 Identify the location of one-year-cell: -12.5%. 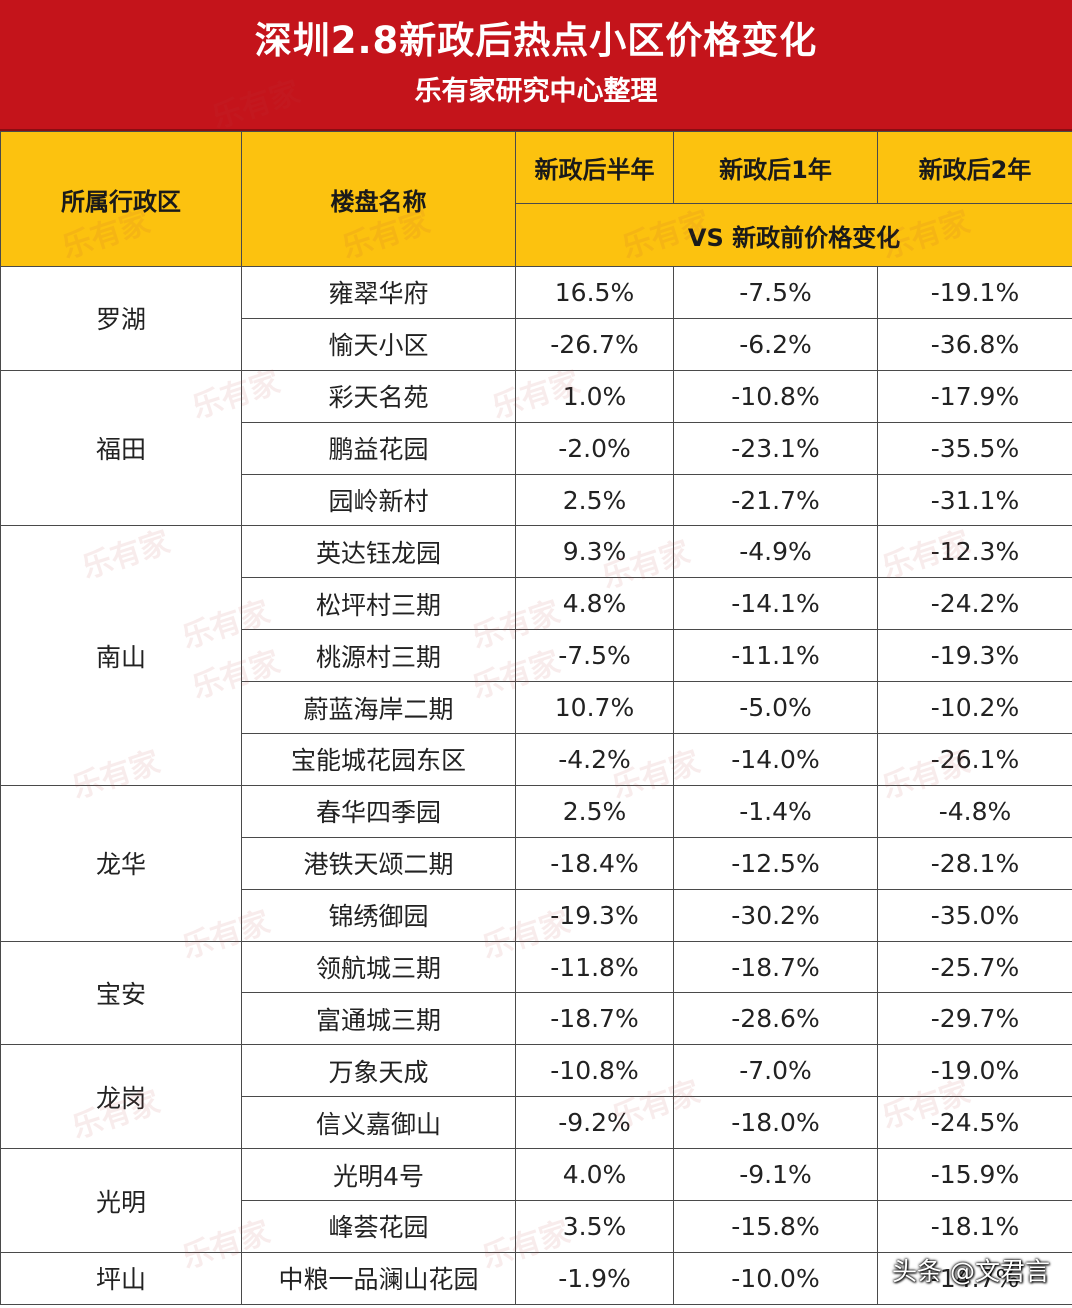
(775, 863).